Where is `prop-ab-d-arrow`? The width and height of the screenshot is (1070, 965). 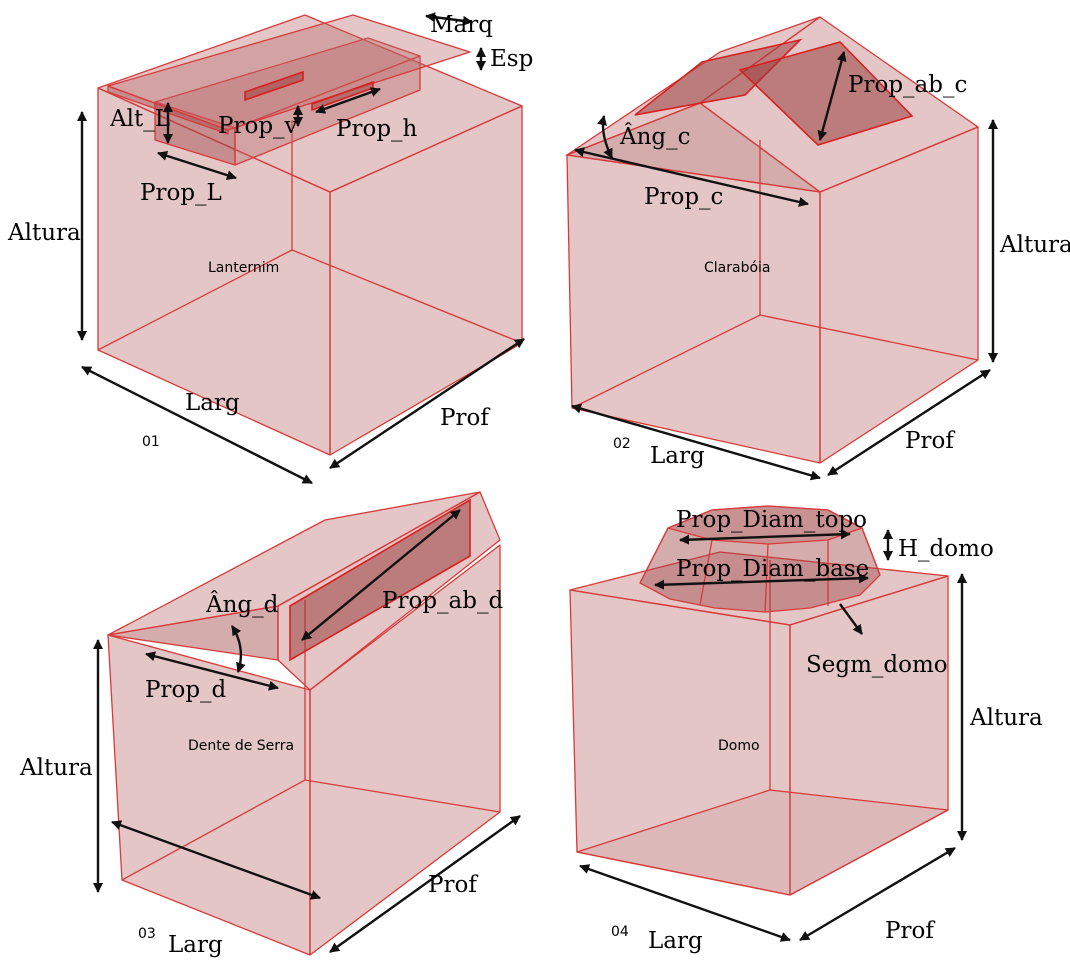 prop-ab-d-arrow is located at coordinates (381, 575).